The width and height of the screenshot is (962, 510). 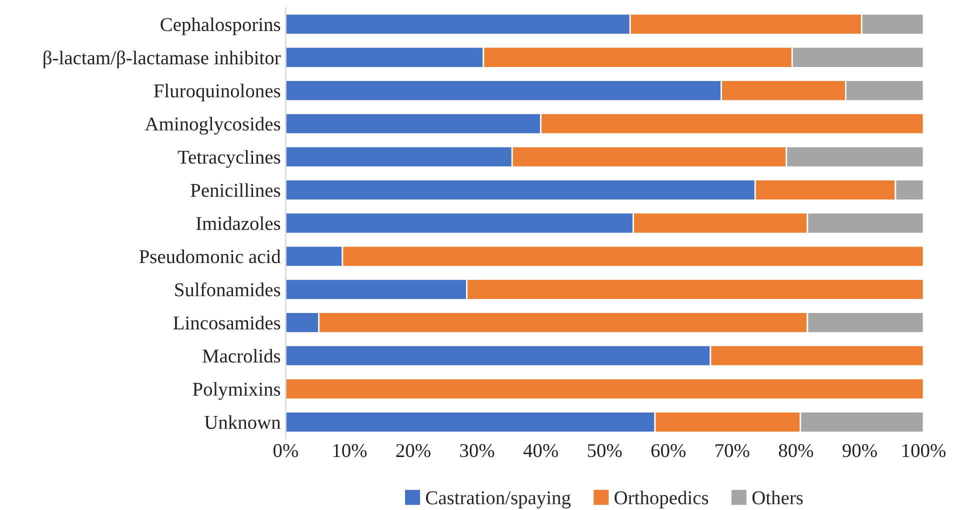 I want to click on x-tick-label: 100%, so click(x=924, y=451).